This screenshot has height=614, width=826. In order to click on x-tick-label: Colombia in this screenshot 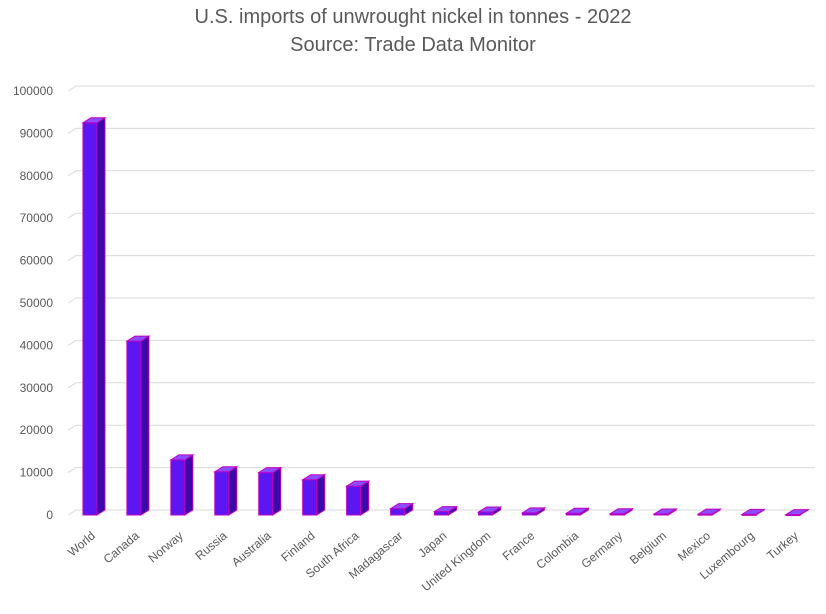, I will do `click(557, 550)`.